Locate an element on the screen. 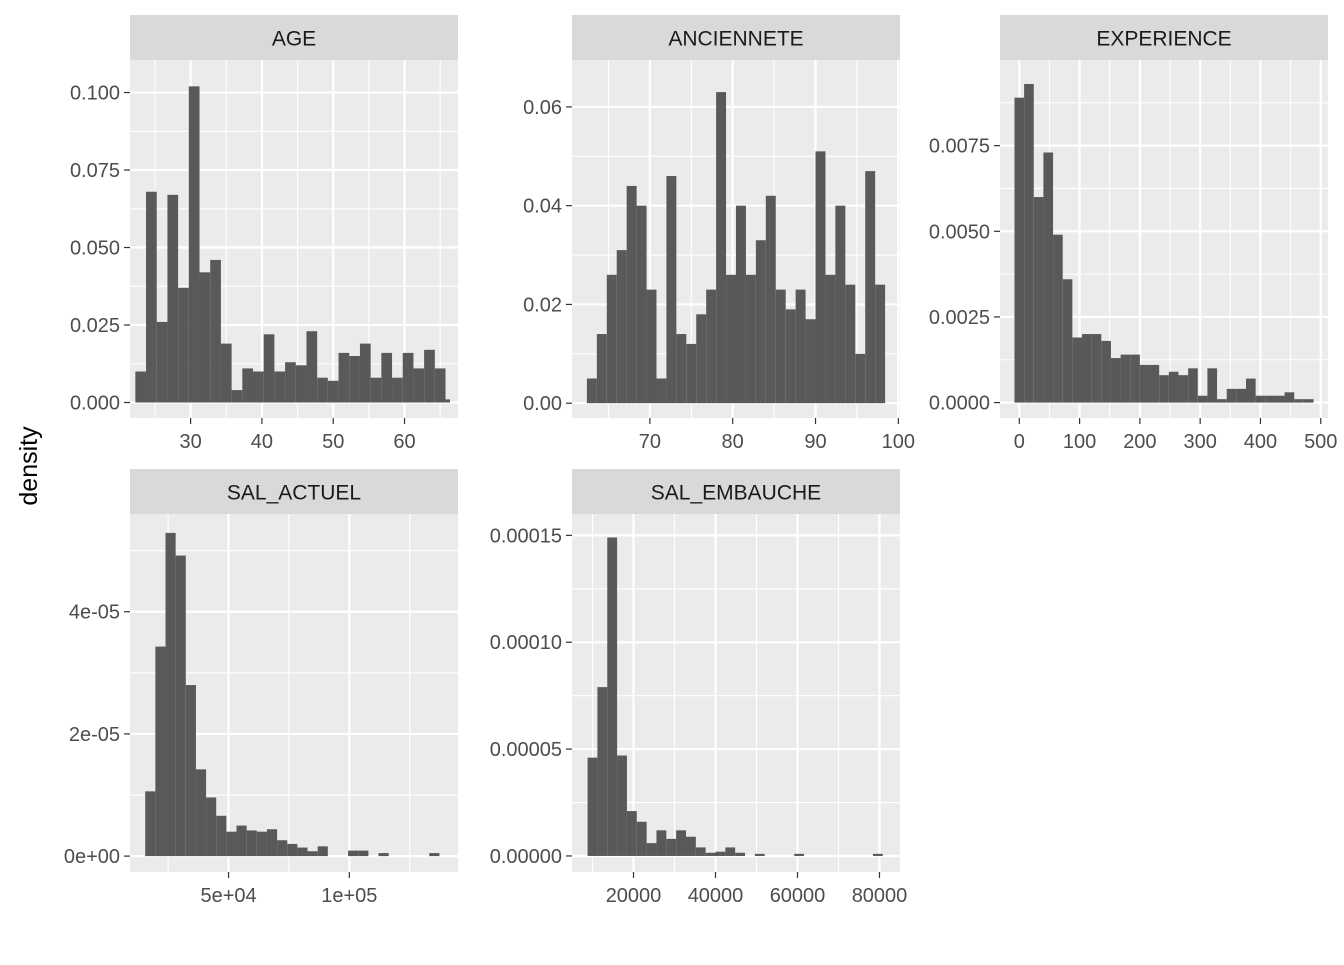 The height and width of the screenshot is (965, 1344). y-tick-label: 0.00 is located at coordinates (542, 404).